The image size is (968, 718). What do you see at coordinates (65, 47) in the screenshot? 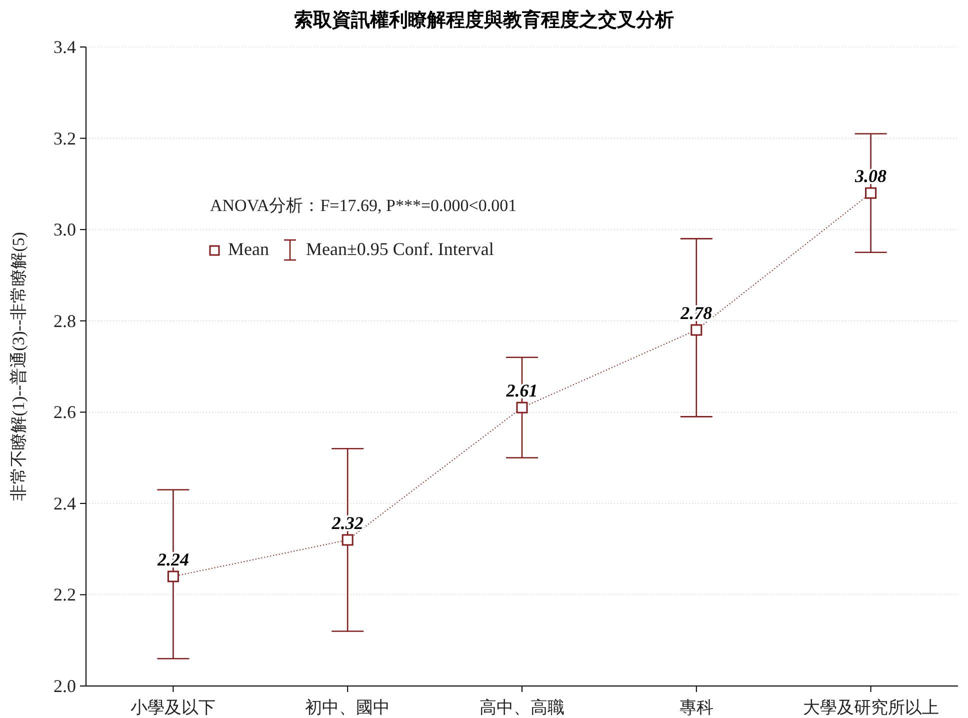
I see `y-tick-label: 3.4` at bounding box center [65, 47].